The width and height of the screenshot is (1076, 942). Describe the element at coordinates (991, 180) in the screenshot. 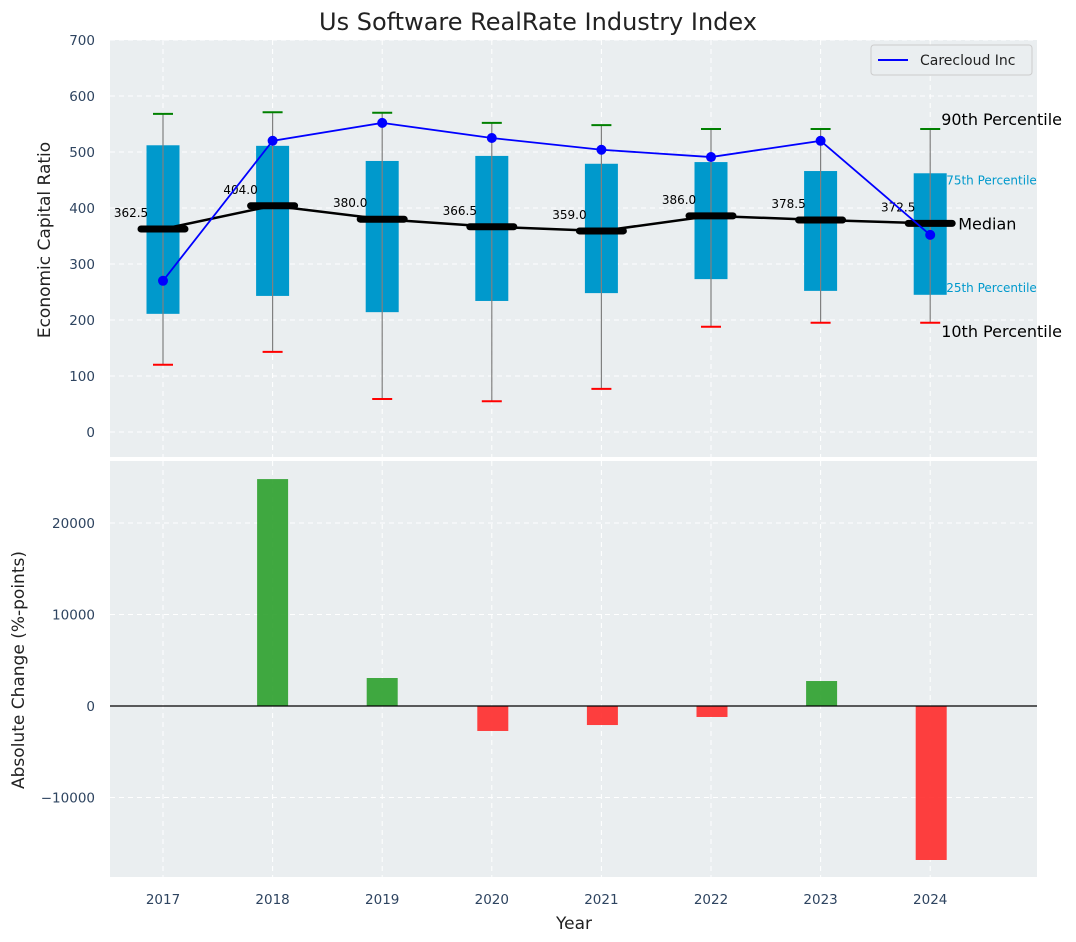

I see `label-75th-percentile: 75th Percentile` at that location.